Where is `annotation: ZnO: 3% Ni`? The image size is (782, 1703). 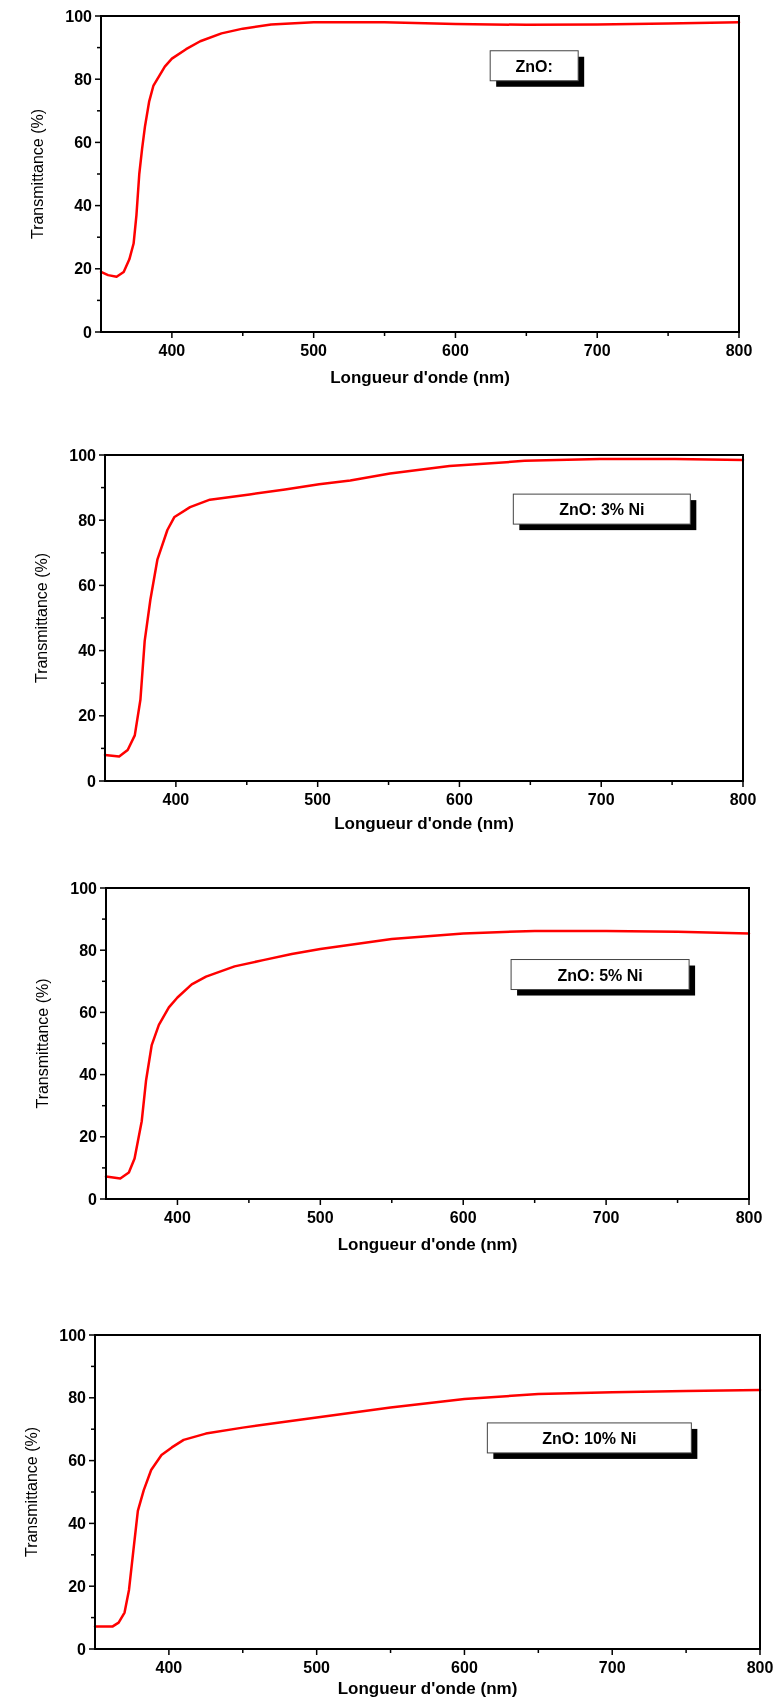 annotation: ZnO: 3% Ni is located at coordinates (602, 510).